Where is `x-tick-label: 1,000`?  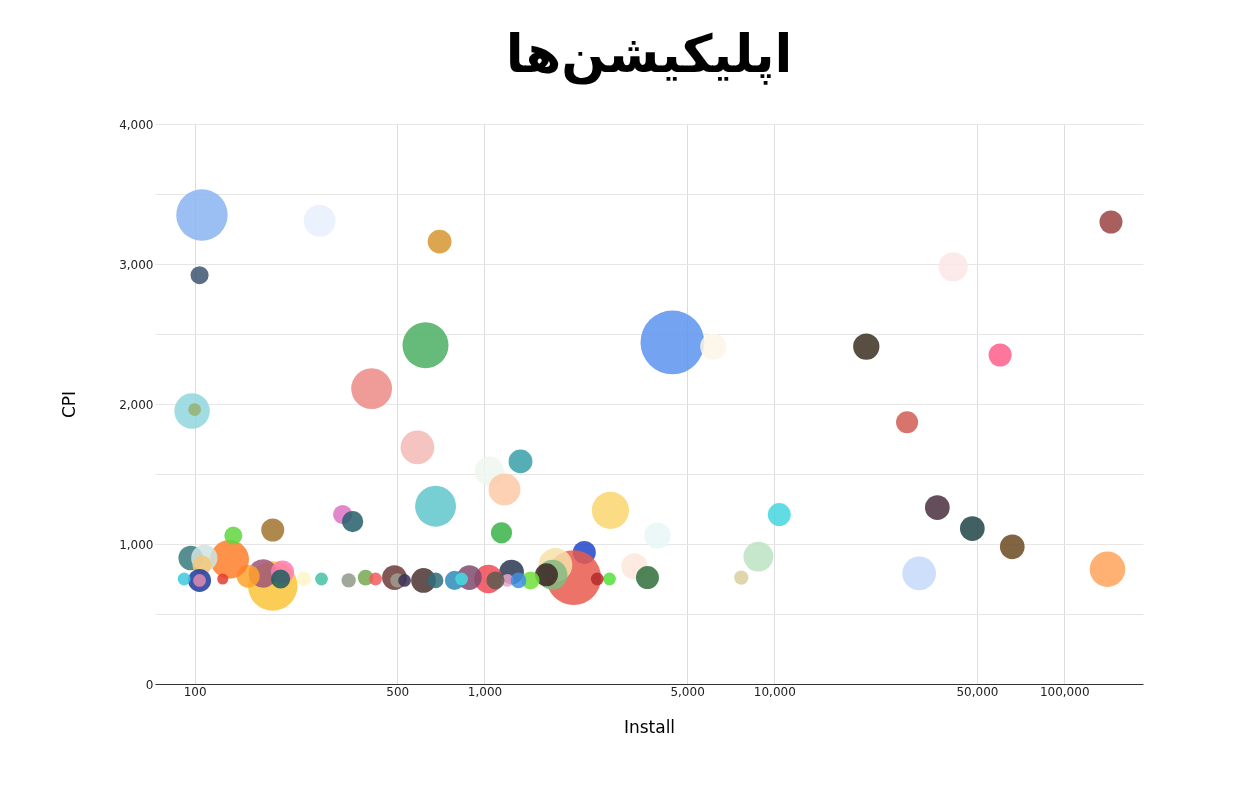 x-tick-label: 1,000 is located at coordinates (485, 691).